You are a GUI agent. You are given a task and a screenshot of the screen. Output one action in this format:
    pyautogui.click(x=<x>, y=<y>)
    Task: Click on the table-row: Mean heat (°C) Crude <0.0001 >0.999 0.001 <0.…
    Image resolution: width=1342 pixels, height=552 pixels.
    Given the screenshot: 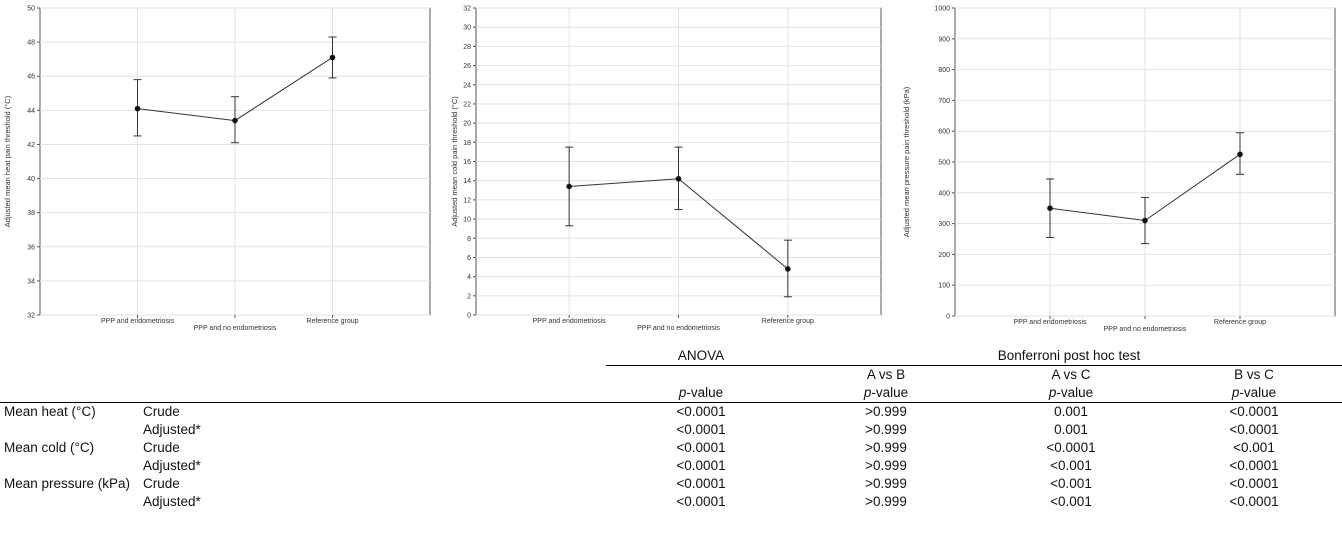 What is the action you would take?
    pyautogui.click(x=671, y=412)
    